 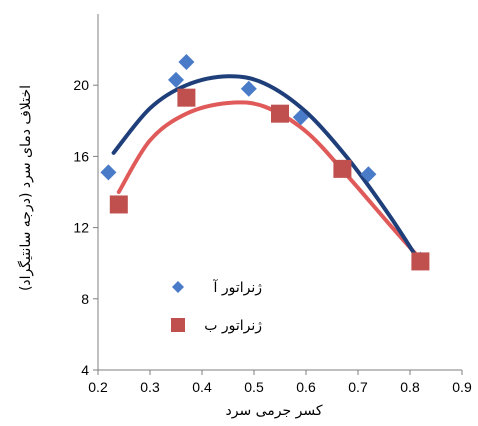 What do you see at coordinates (410, 387) in the screenshot?
I see `x-tick-label: 0.8` at bounding box center [410, 387].